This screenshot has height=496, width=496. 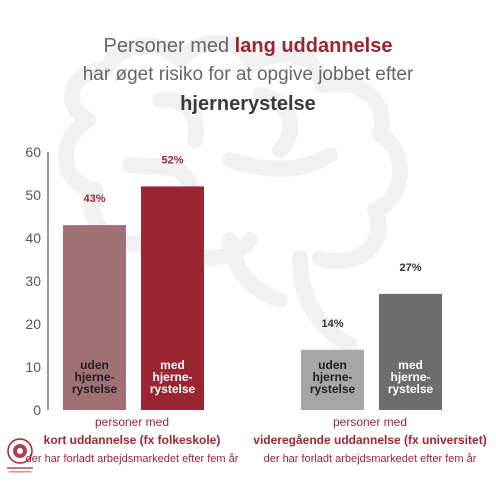 What do you see at coordinates (33, 238) in the screenshot?
I see `y-tick-label: 40` at bounding box center [33, 238].